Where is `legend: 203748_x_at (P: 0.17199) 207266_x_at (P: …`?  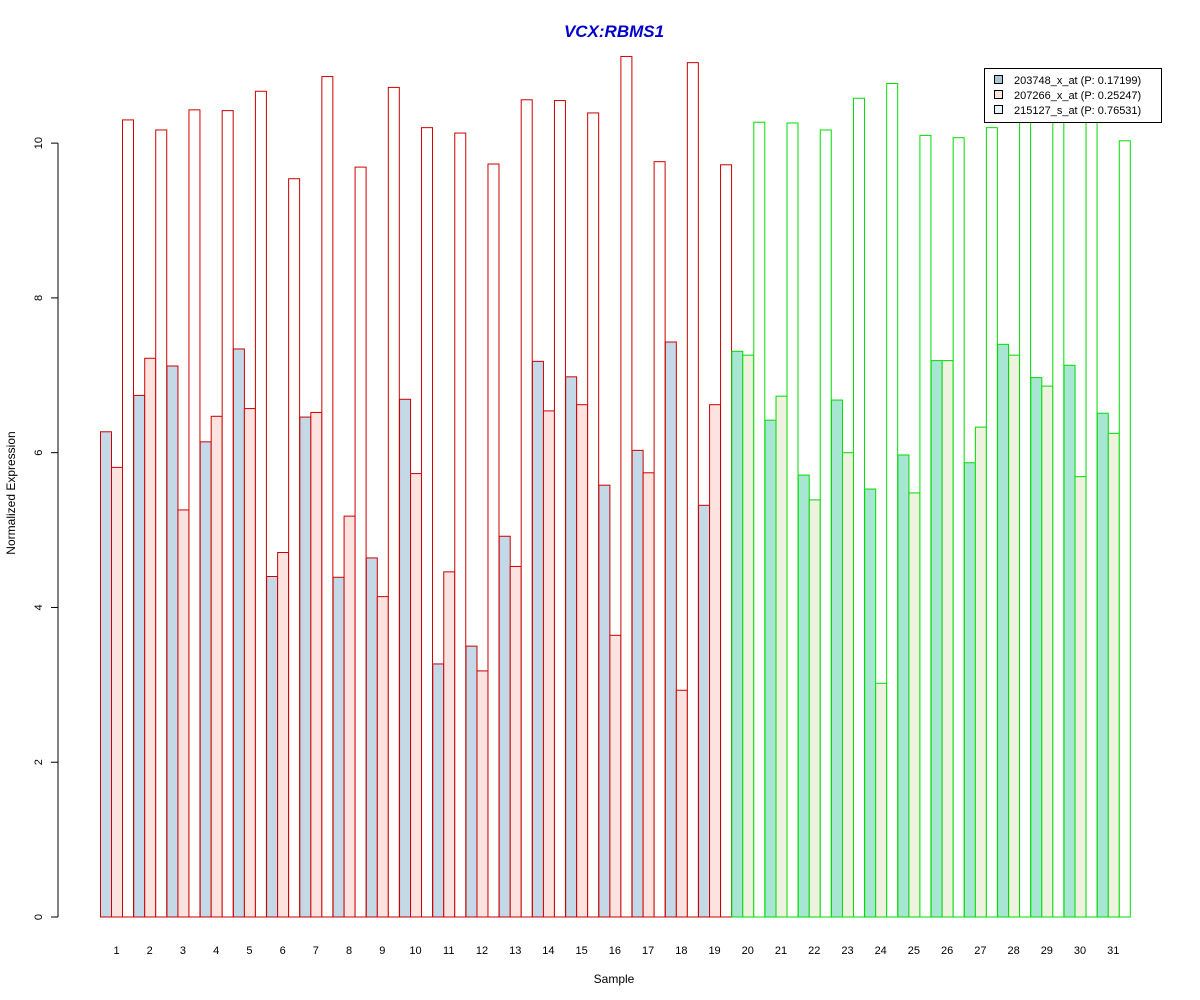 legend: 203748_x_at (P: 0.17199) 207266_x_at (P: … is located at coordinates (1073, 95).